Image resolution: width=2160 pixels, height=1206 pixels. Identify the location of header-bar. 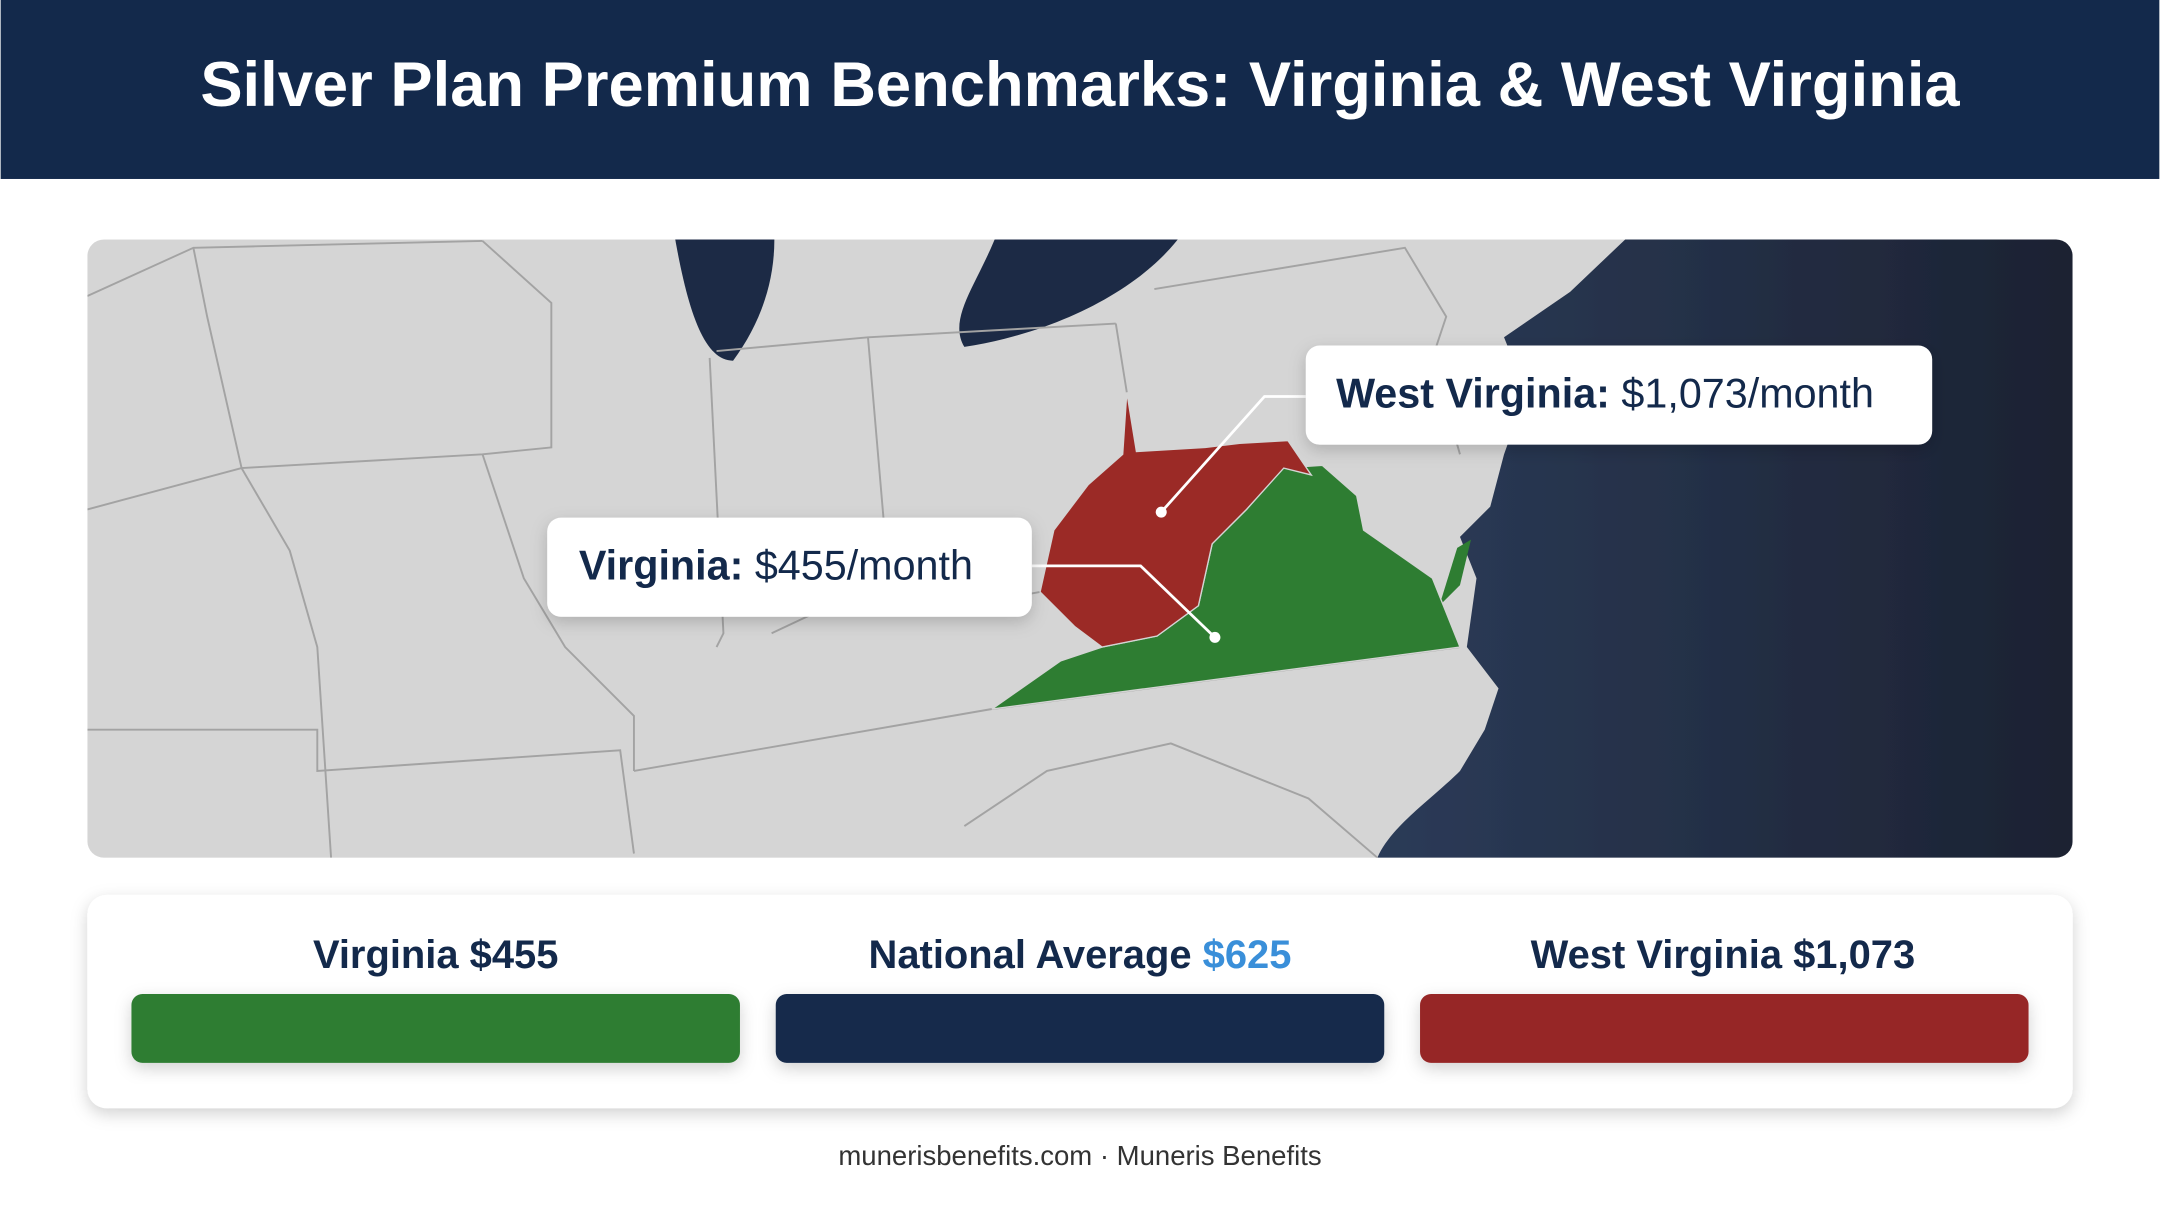
(1080, 89).